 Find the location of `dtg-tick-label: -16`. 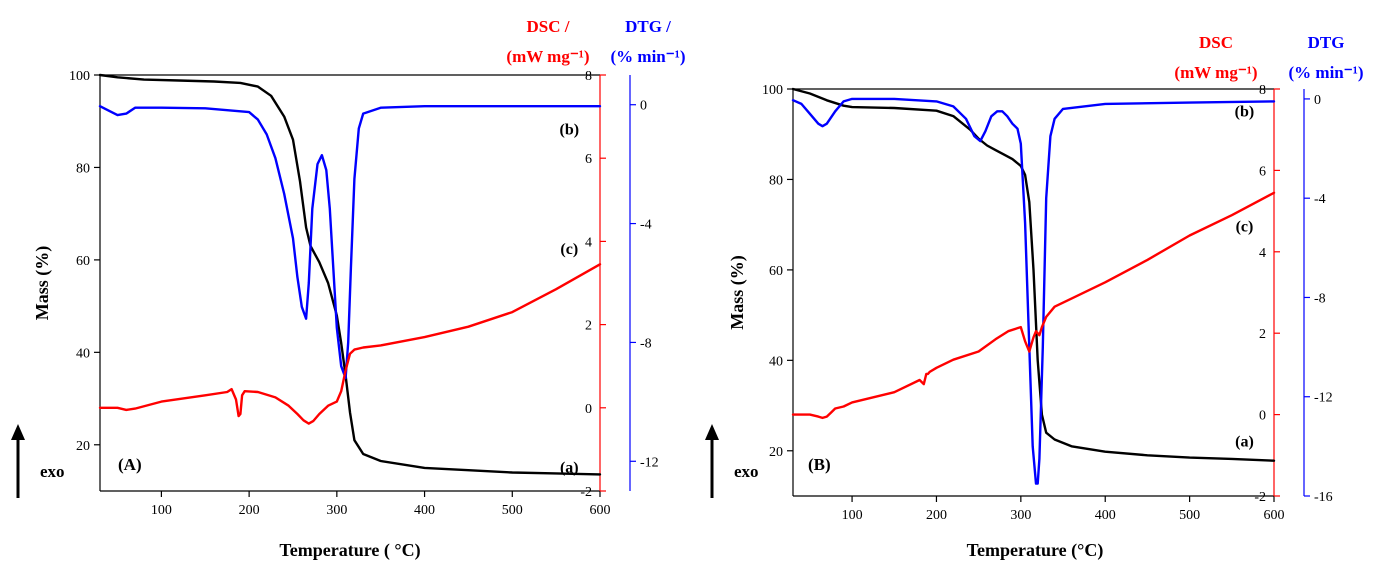

dtg-tick-label: -16 is located at coordinates (1323, 497).